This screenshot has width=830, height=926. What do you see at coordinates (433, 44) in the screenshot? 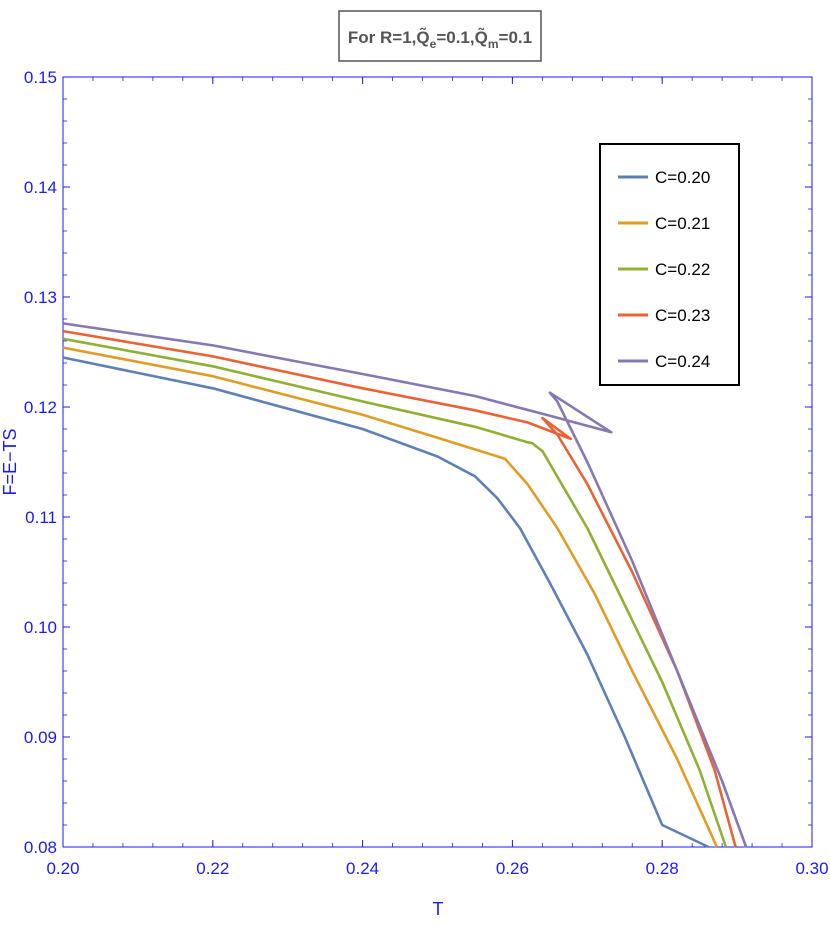
I see `title-qe-sub: e` at bounding box center [433, 44].